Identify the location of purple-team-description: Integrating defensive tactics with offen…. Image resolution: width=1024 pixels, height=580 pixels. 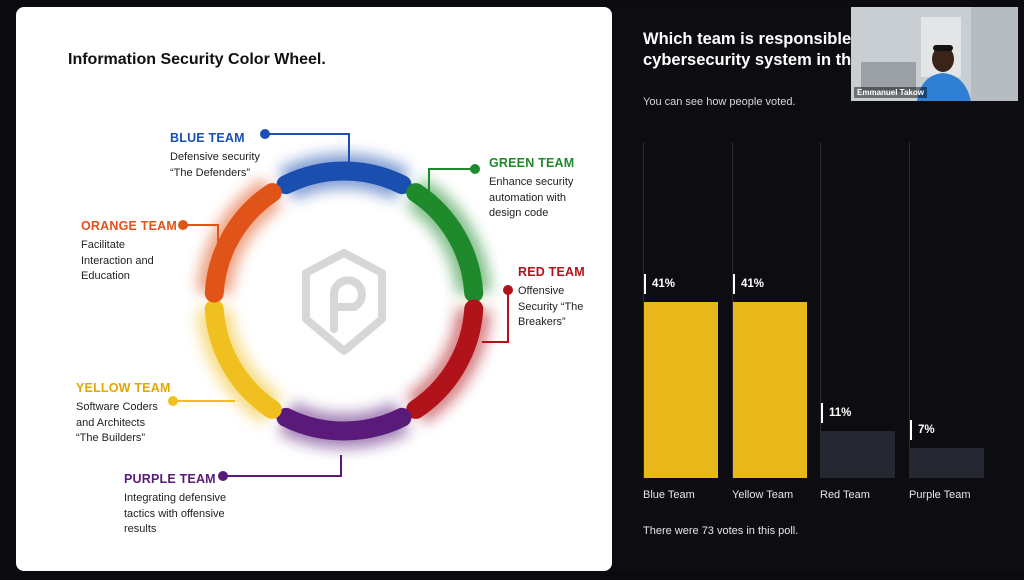
(175, 513).